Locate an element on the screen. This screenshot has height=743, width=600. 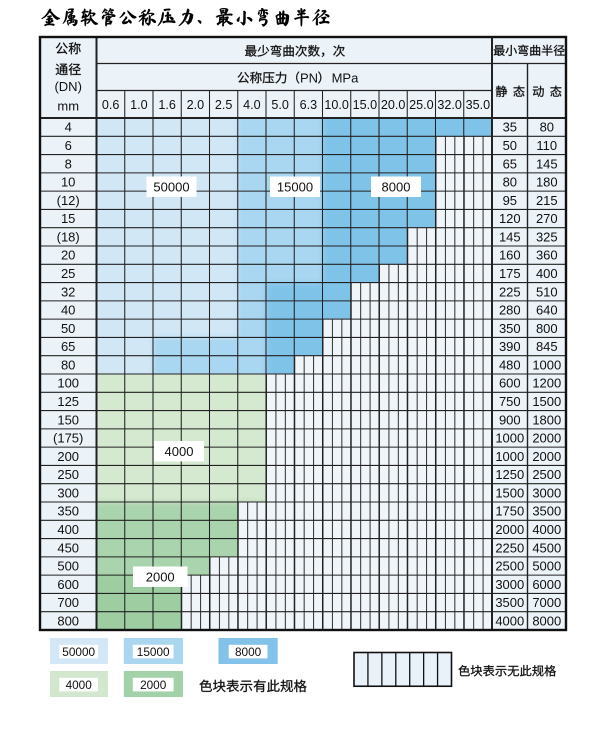
svg-text: mm is located at coordinates (68, 106).